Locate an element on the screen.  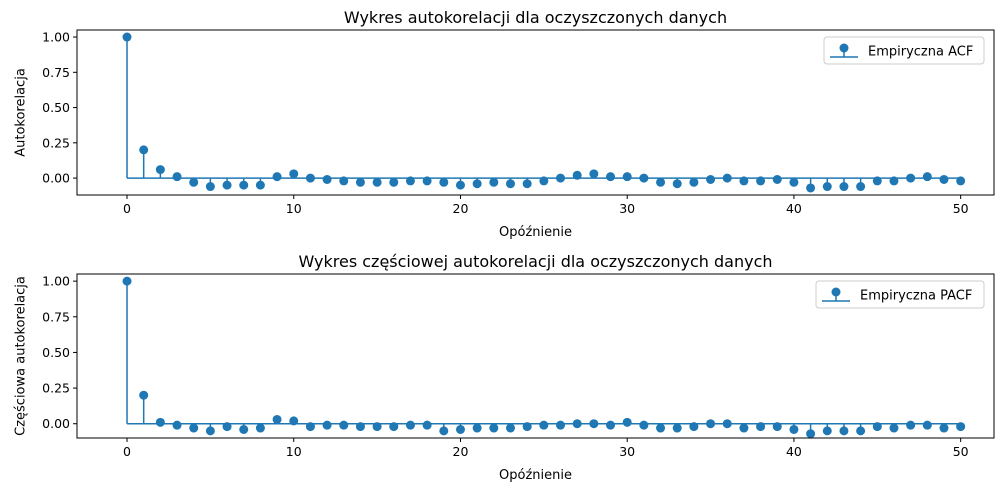
pacf-x-tick-label: 10 is located at coordinates (294, 451).